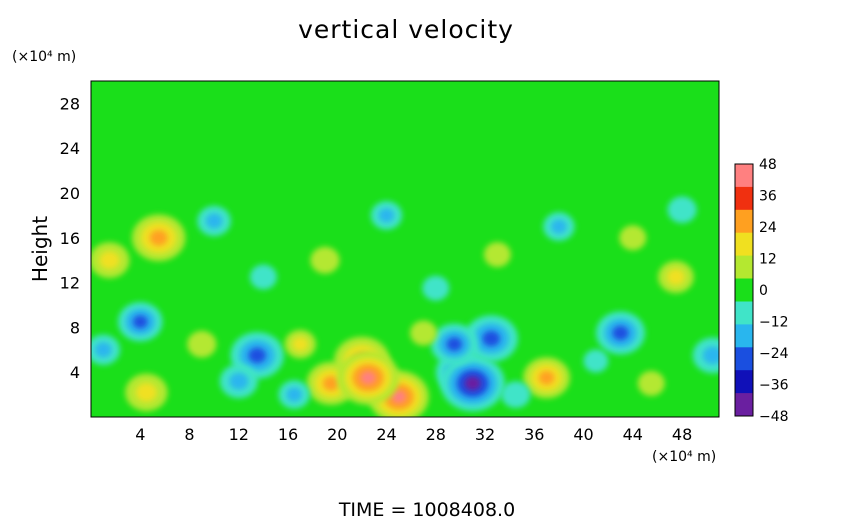 The image size is (854, 519). What do you see at coordinates (70, 148) in the screenshot?
I see `y-tick-label: 24` at bounding box center [70, 148].